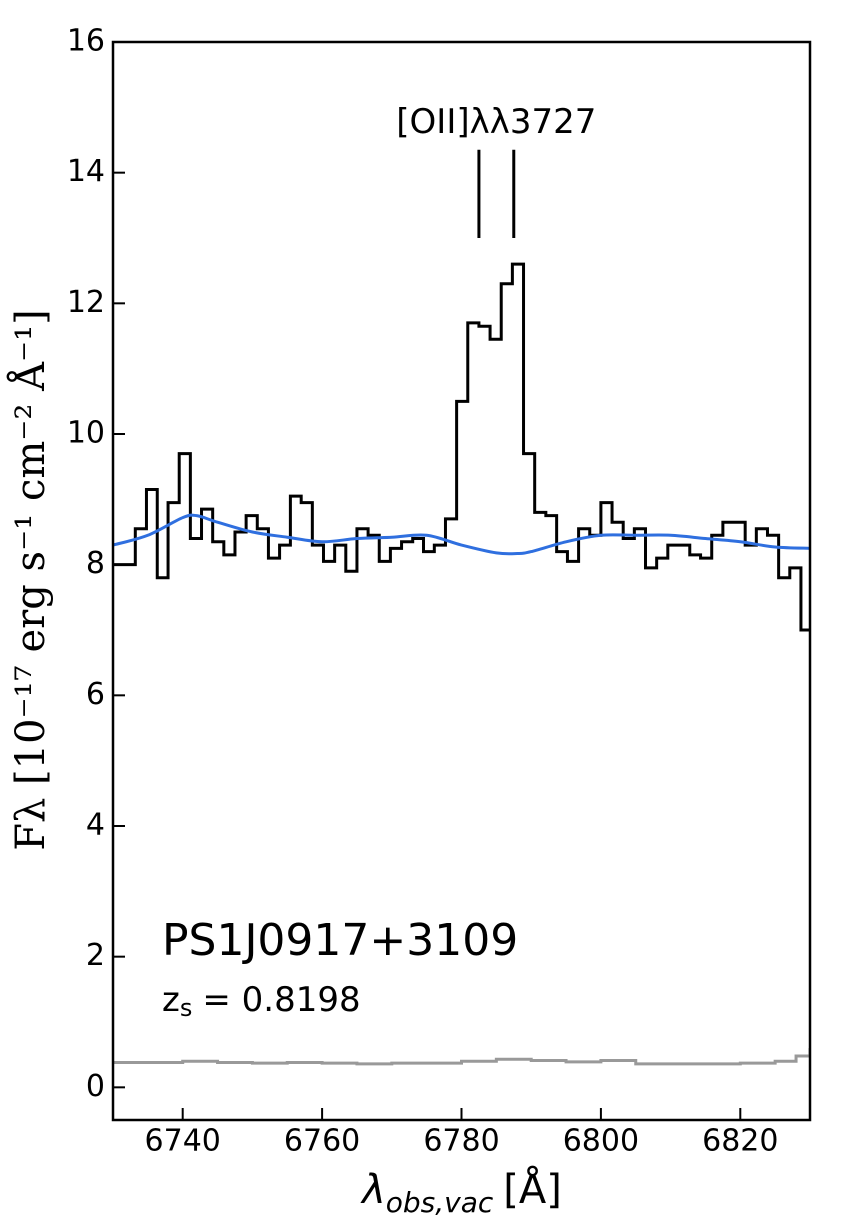 Image resolution: width=860 pixels, height=1232 pixels. Describe the element at coordinates (95, 825) in the screenshot. I see `y-tick-label: 4` at that location.